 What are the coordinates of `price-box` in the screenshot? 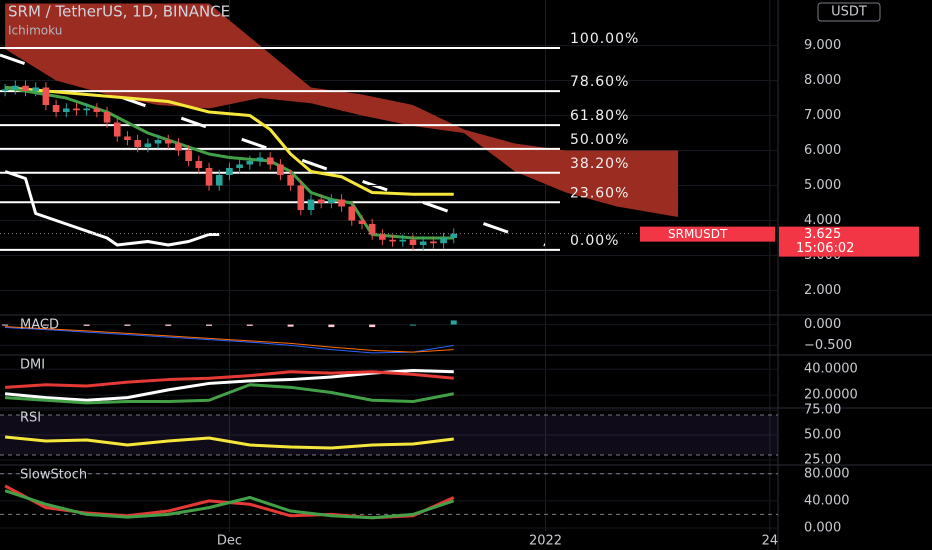 It's located at (849, 241).